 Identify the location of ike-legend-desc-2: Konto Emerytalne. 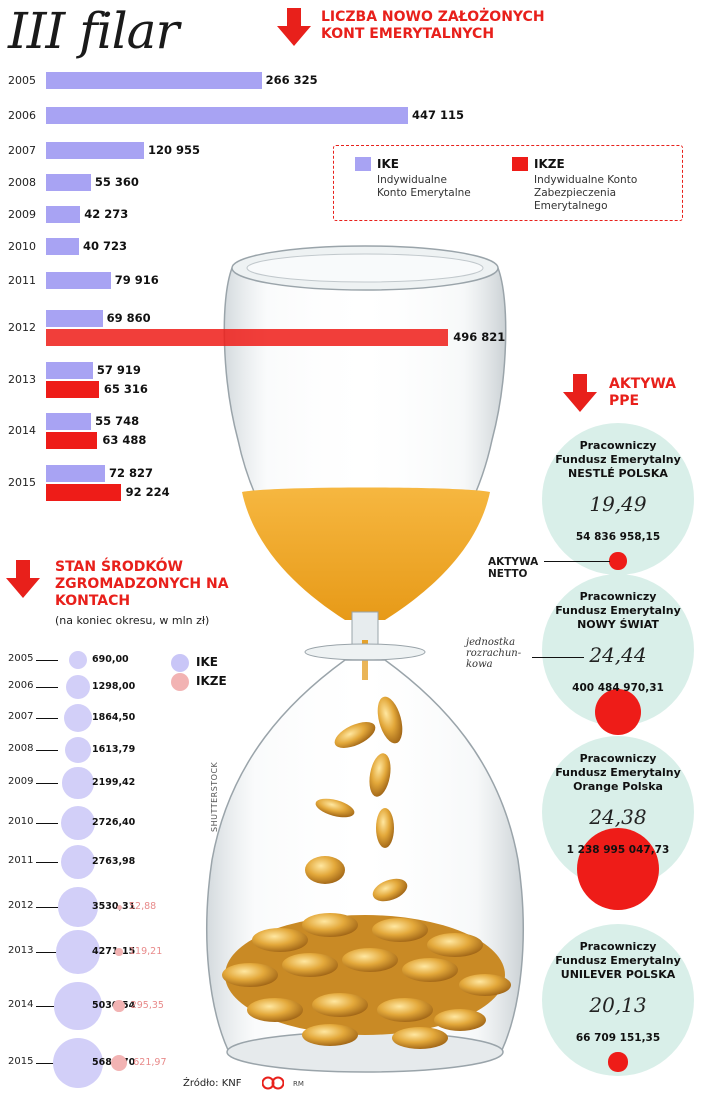
(424, 193).